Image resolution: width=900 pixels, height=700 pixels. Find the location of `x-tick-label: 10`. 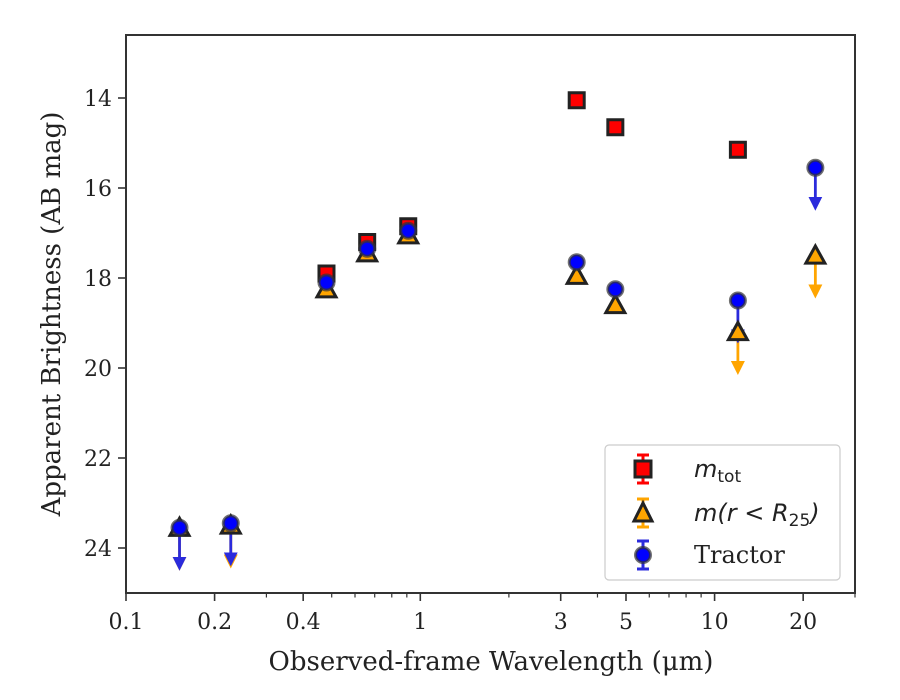

x-tick-label: 10 is located at coordinates (715, 622).